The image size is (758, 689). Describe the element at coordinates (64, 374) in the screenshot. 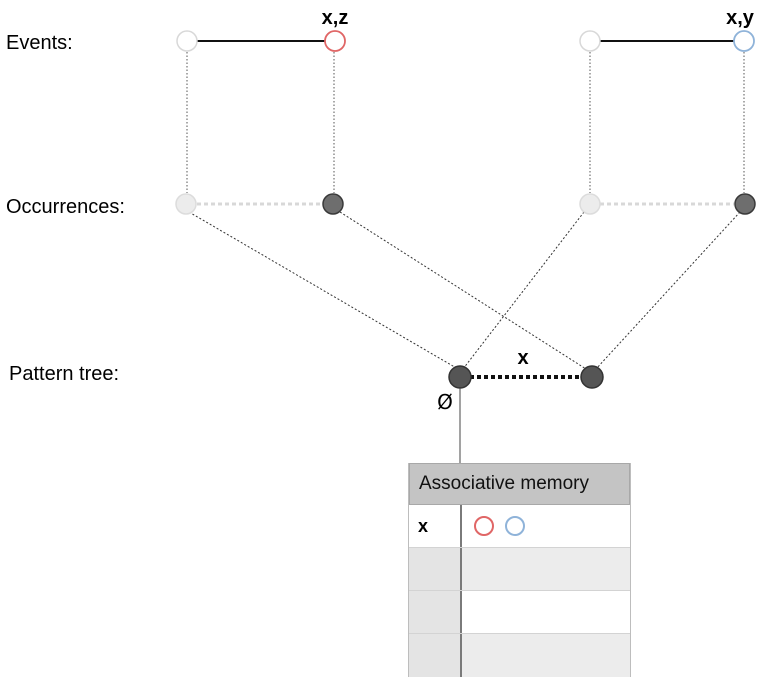

I see `pattern-tree-row-label: Pattern tree:` at that location.